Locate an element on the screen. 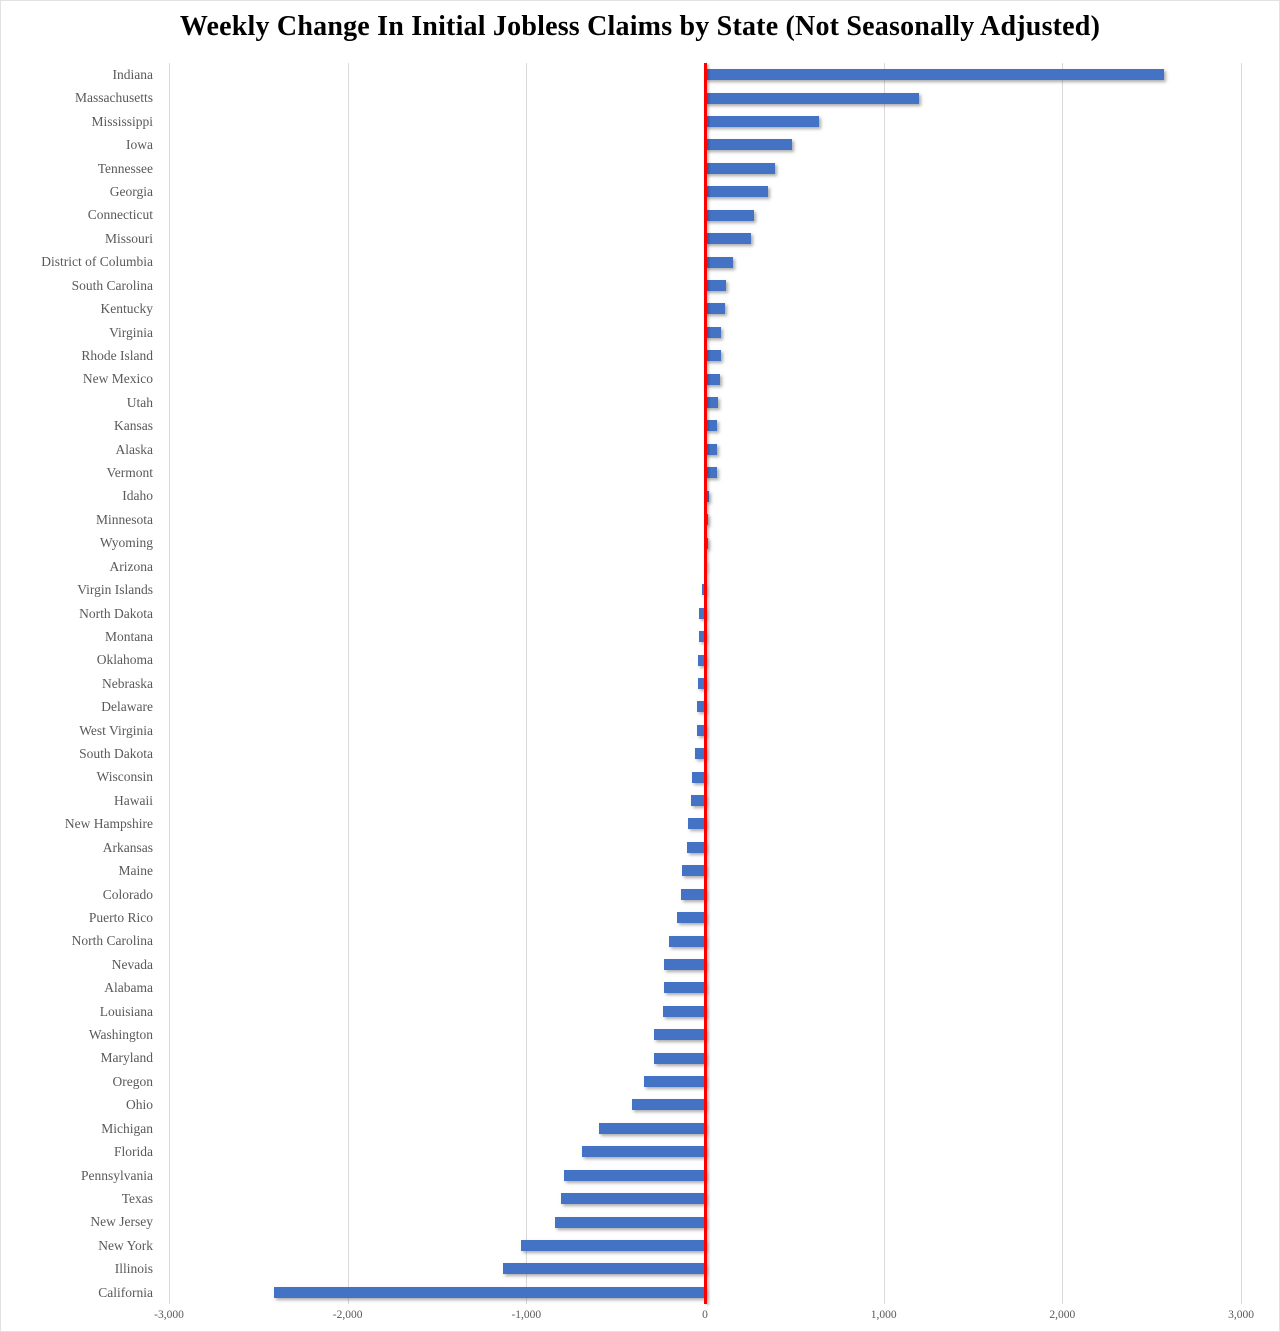  bar-oregon is located at coordinates (674, 1082).